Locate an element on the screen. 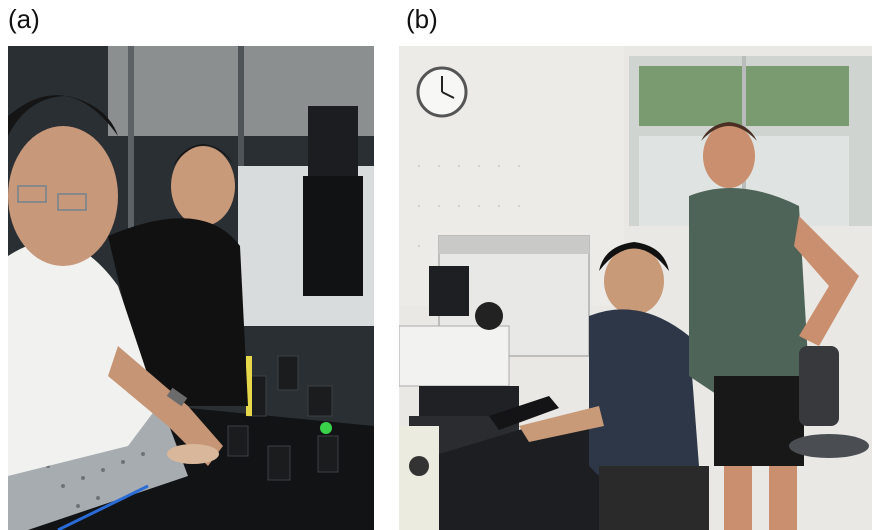 This screenshot has width=872, height=530. panel-a-label: (a) is located at coordinates (24, 19).